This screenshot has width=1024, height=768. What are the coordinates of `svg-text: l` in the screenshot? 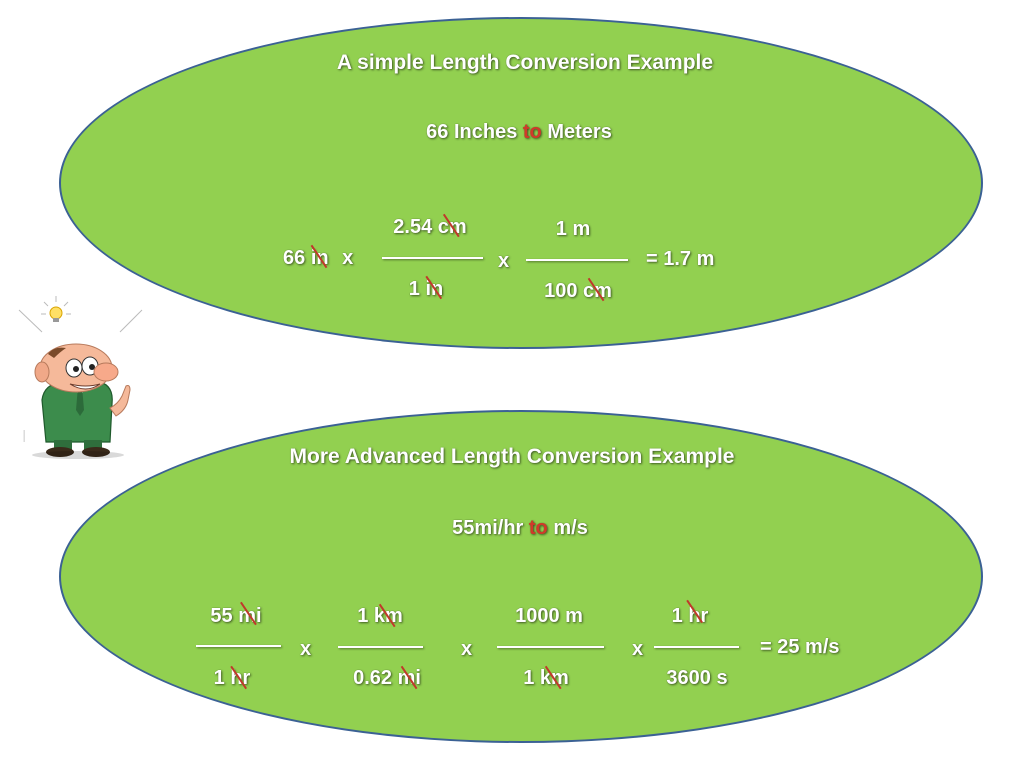 It's located at (24, 436).